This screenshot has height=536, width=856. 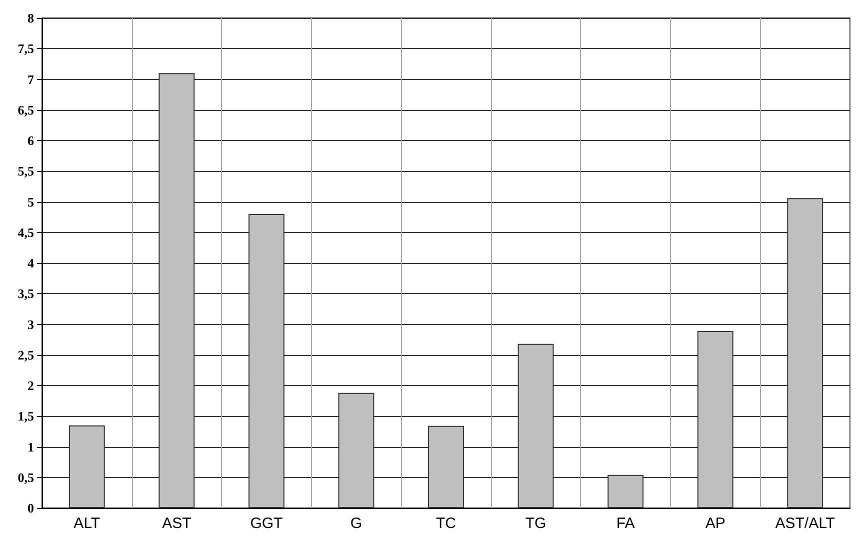 I want to click on y-tick-label: 3,5, so click(x=26, y=294).